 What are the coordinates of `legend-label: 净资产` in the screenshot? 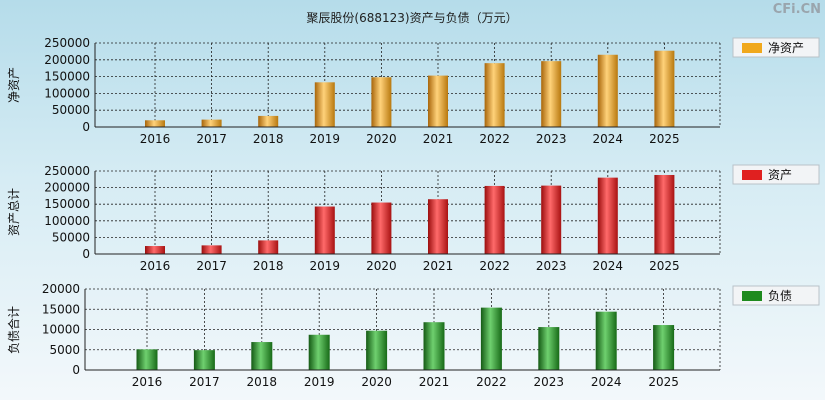 It's located at (786, 48).